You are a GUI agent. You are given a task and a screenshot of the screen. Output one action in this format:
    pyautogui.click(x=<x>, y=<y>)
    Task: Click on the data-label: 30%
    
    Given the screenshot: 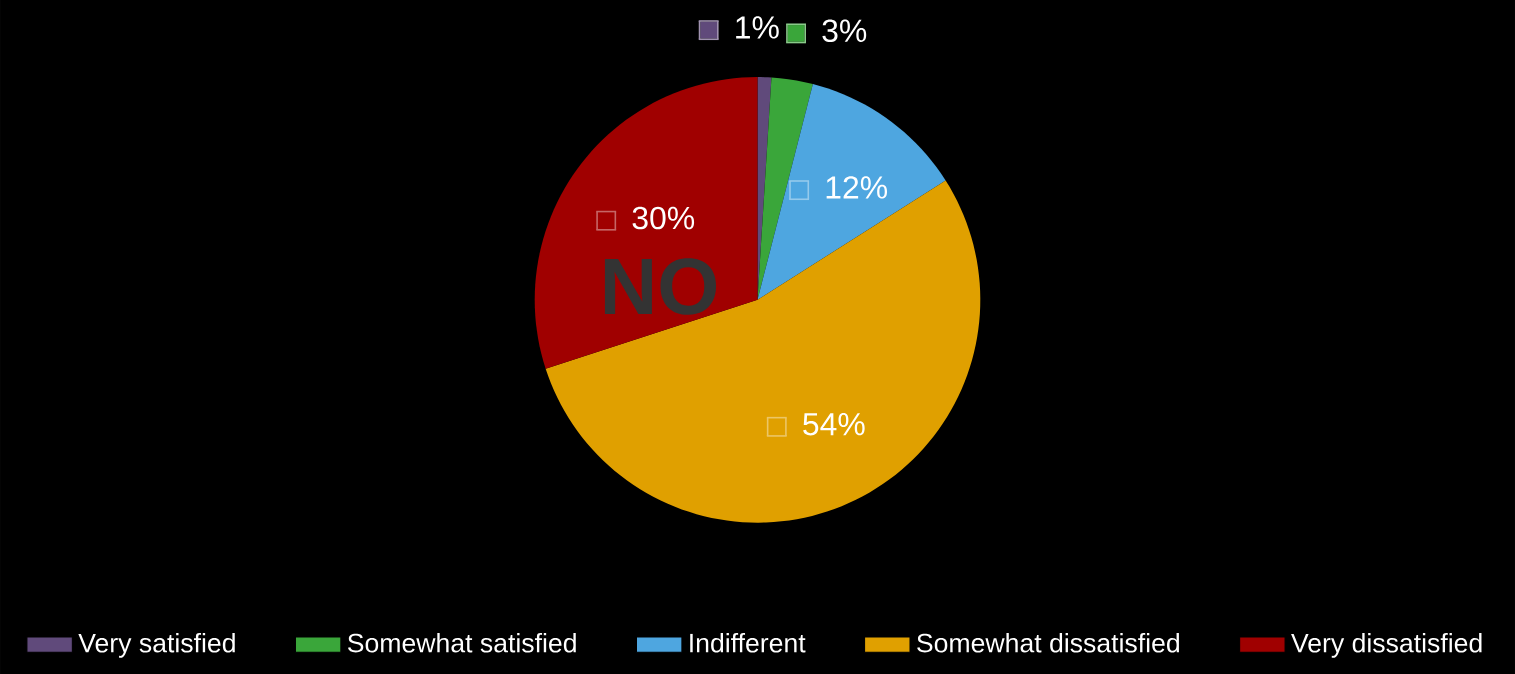 What is the action you would take?
    pyautogui.click(x=663, y=218)
    